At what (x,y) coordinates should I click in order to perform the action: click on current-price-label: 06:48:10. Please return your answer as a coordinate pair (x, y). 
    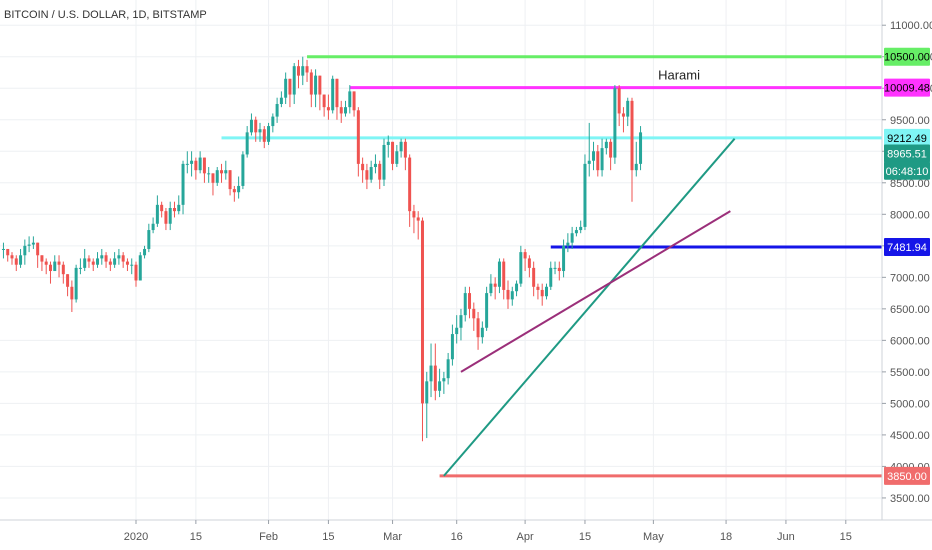
    Looking at the image, I should click on (907, 172).